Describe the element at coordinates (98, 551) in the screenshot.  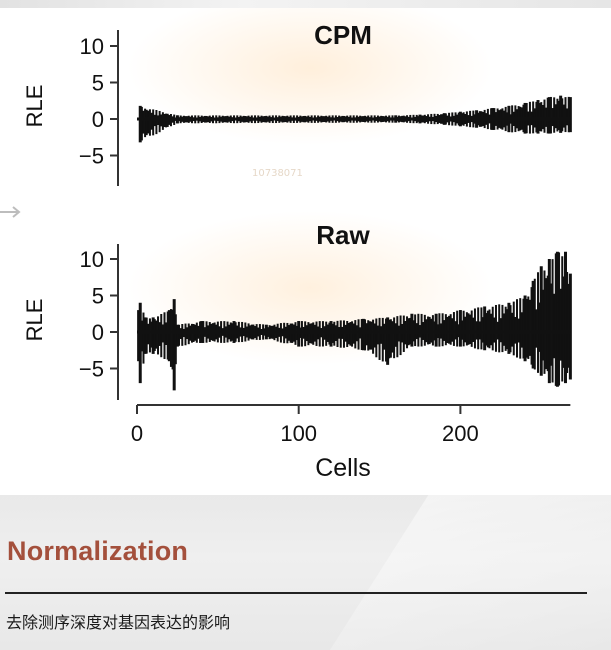
I see `section-title: Normalization` at that location.